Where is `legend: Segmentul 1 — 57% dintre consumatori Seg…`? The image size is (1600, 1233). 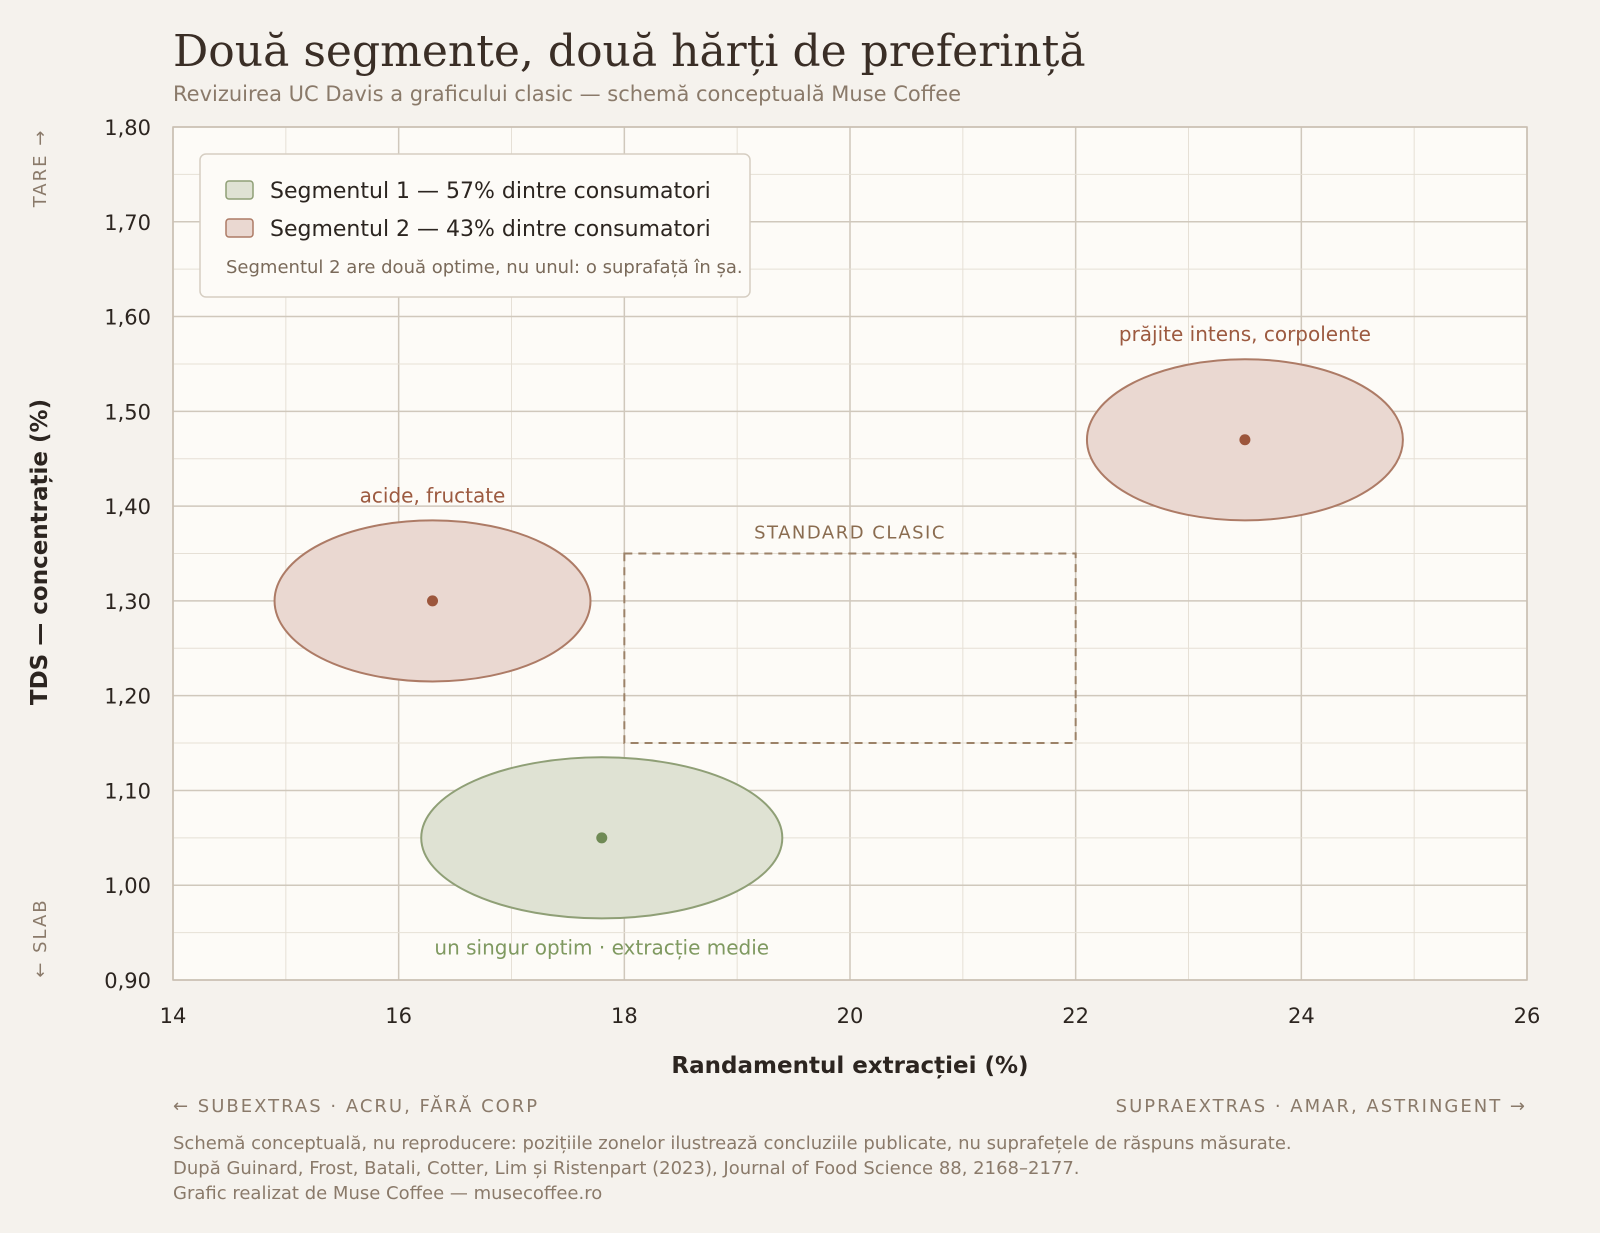
legend: Segmentul 1 — 57% dintre consumatori Seg… is located at coordinates (475, 225).